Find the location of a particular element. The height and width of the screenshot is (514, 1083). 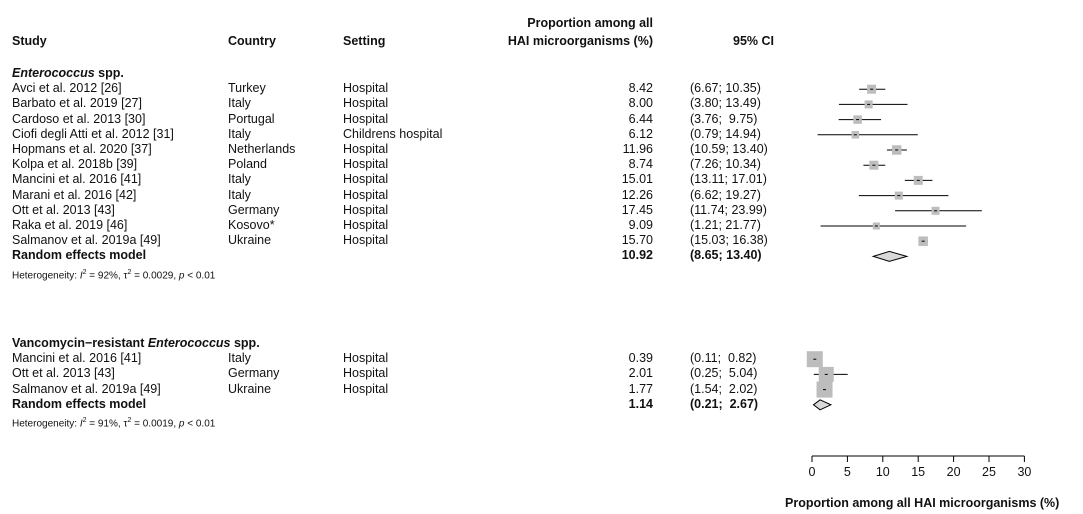

tau-squared-value: = 0.0029, is located at coordinates (155, 275).